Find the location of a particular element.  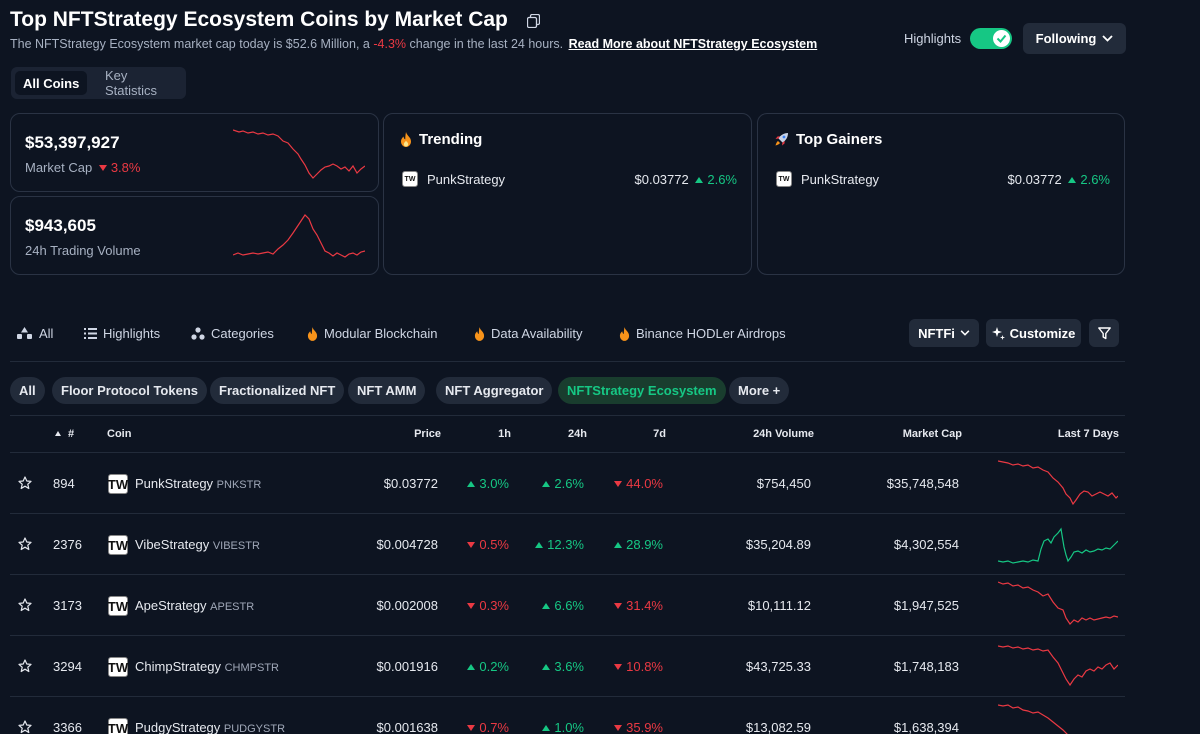

row-coin: ChimpStrategy CHMPSTR is located at coordinates (207, 666).